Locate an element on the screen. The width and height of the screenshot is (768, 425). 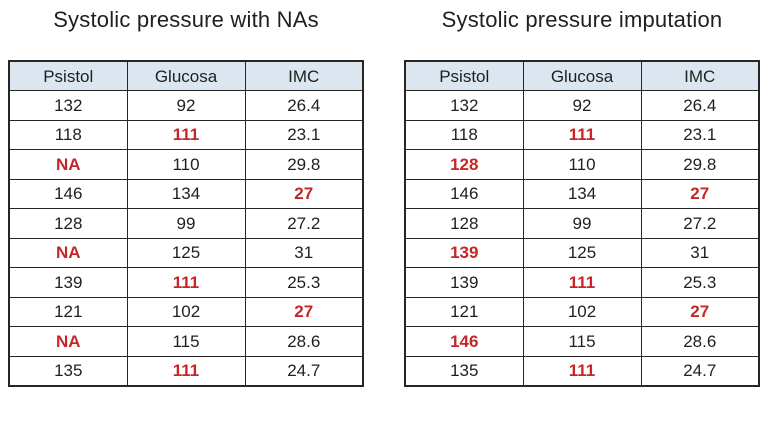
table-row: 139 125 31 is located at coordinates (582, 252).